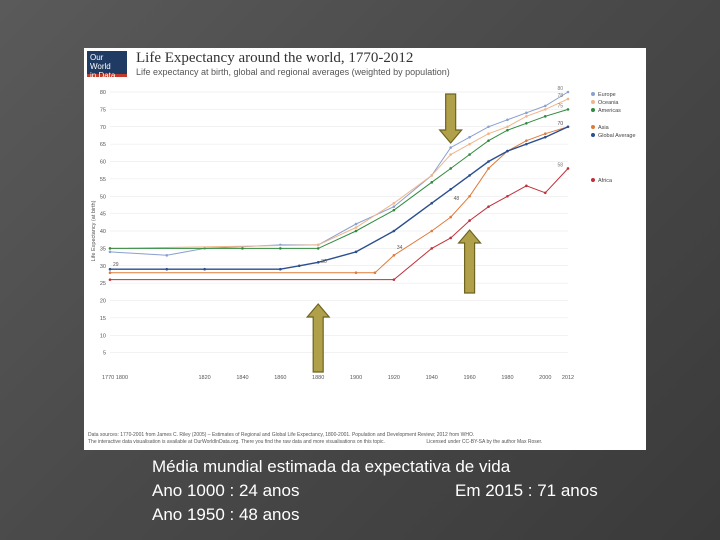  I want to click on y-tick-label: 60, so click(103, 163).